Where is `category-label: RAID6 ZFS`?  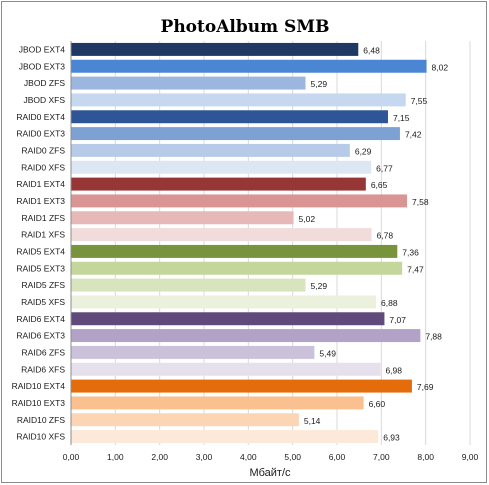 category-label: RAID6 ZFS is located at coordinates (44, 352).